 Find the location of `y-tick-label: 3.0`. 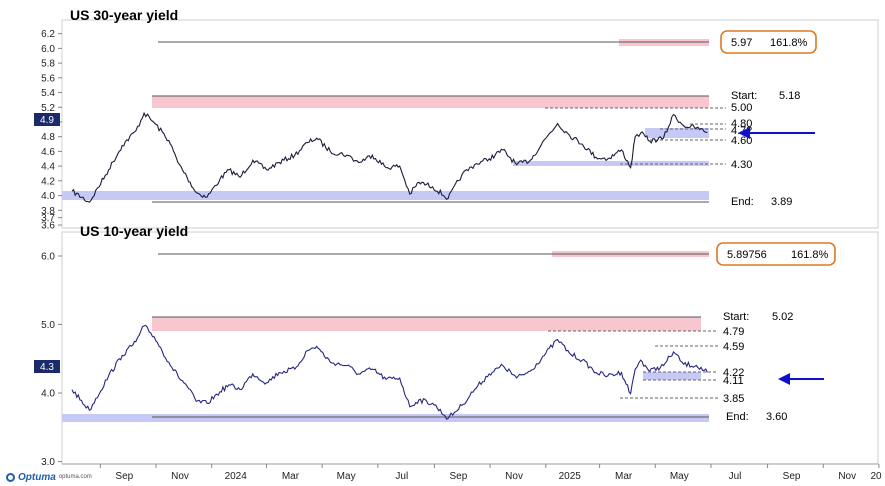

y-tick-label: 3.0 is located at coordinates (48, 462).